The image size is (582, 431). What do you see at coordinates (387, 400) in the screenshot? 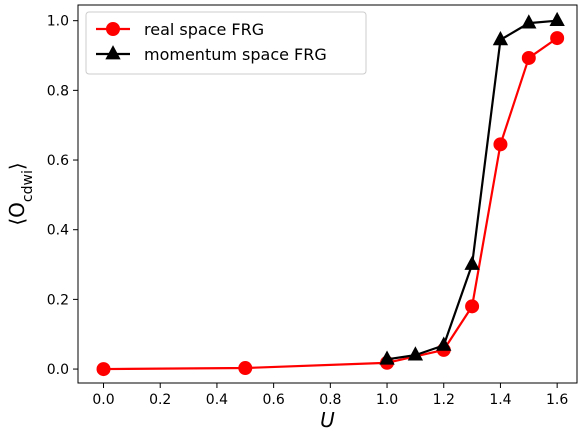
I see `x-tick-label: 1.0` at bounding box center [387, 400].